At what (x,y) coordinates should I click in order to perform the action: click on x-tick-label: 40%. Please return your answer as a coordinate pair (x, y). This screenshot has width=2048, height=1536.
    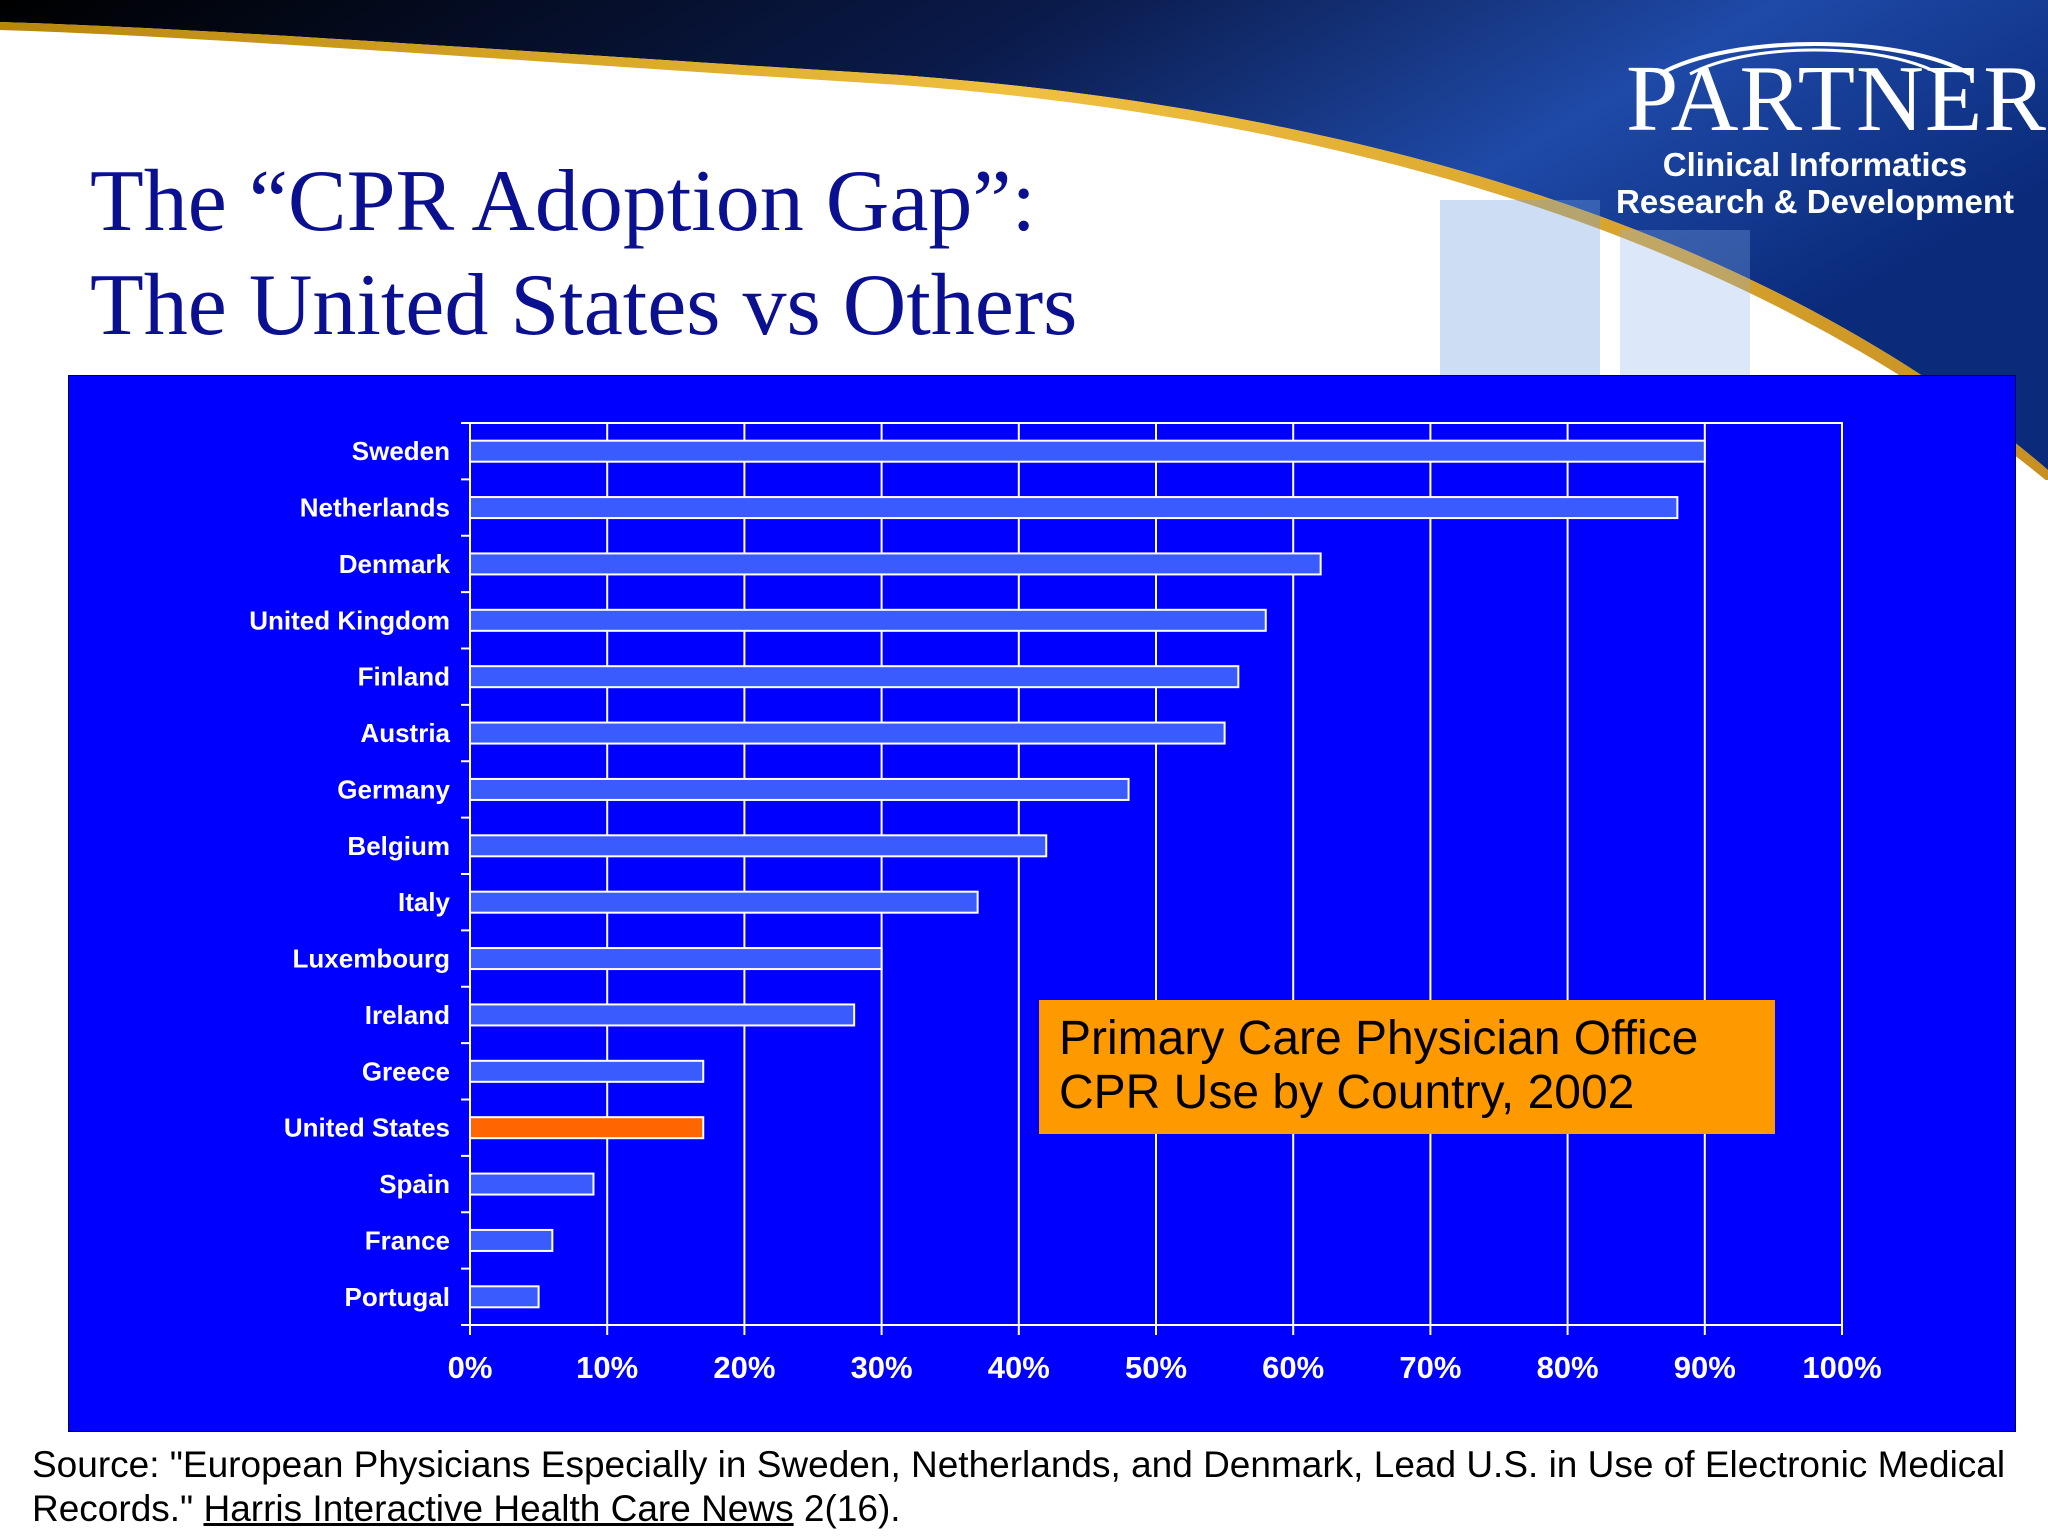
    Looking at the image, I should click on (1019, 1367).